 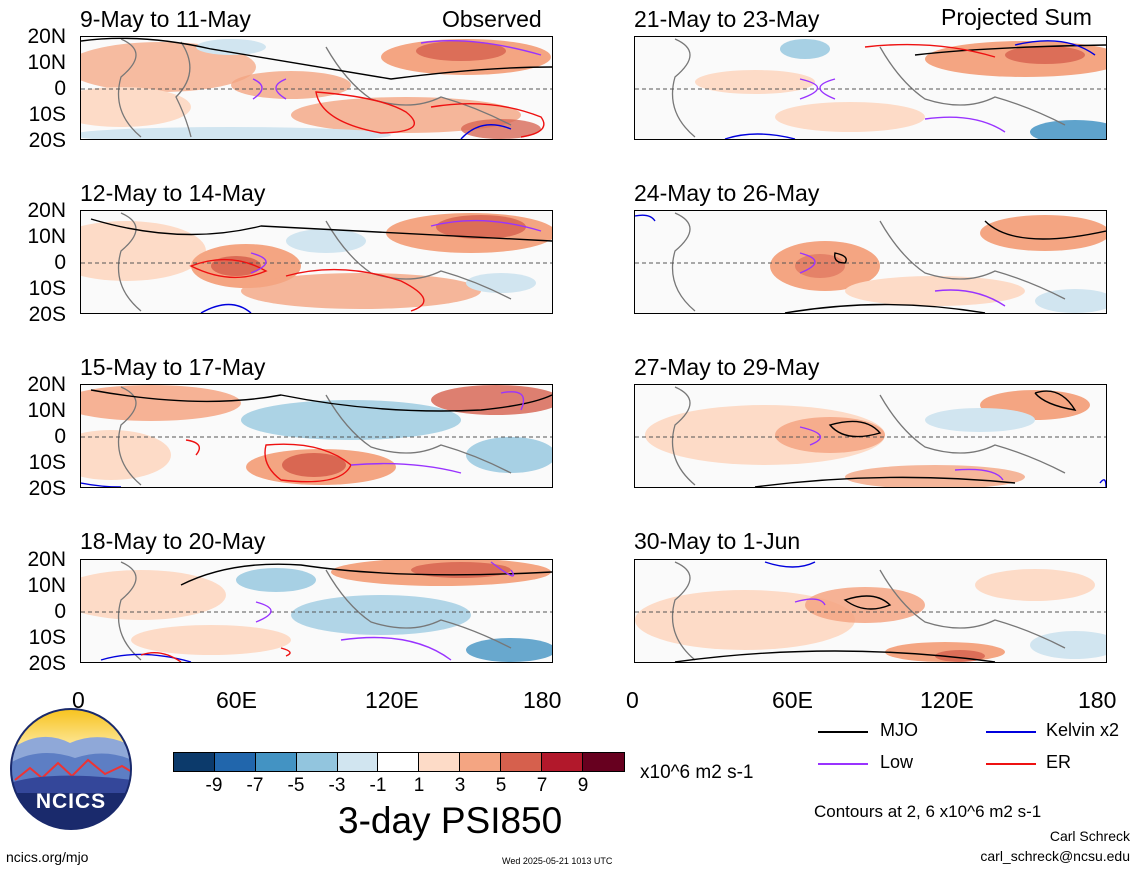 What do you see at coordinates (792, 700) in the screenshot?
I see `lon-label-right-60e: 60E` at bounding box center [792, 700].